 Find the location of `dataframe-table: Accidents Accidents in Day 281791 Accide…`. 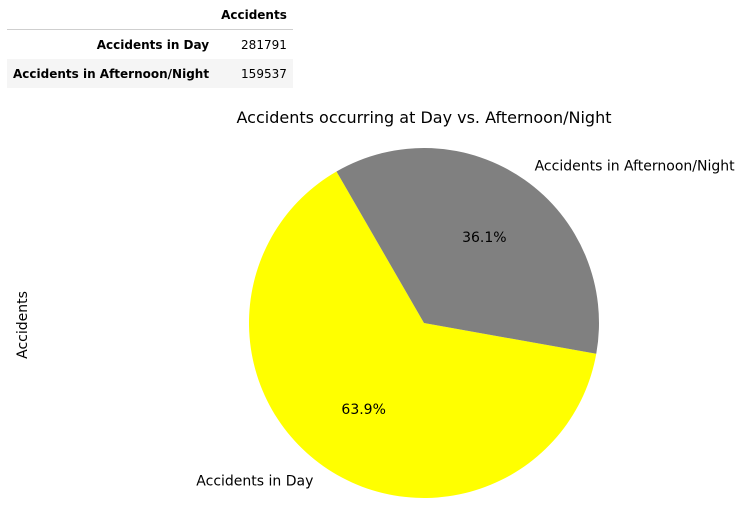

dataframe-table: Accidents Accidents in Day 281791 Accide… is located at coordinates (150, 44).